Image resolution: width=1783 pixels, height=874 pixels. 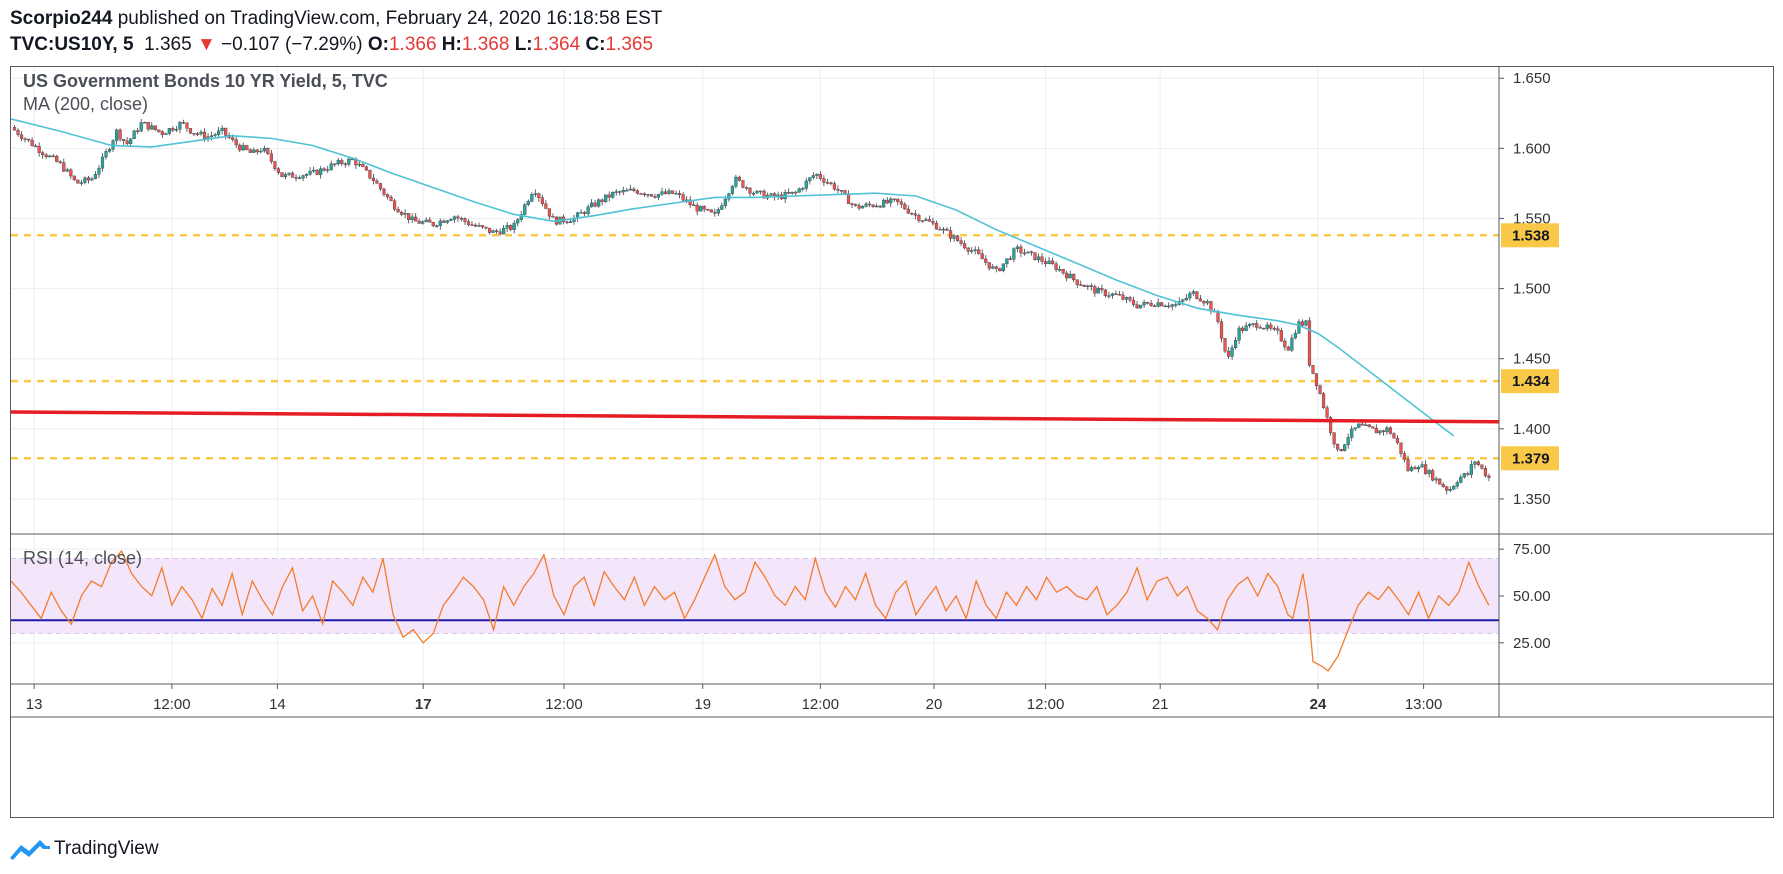 What do you see at coordinates (734, 698) in the screenshot?
I see `time-axis: 13 12:00 14 17 12:00 19 12:00 20 12:00 21 24 13:00` at bounding box center [734, 698].